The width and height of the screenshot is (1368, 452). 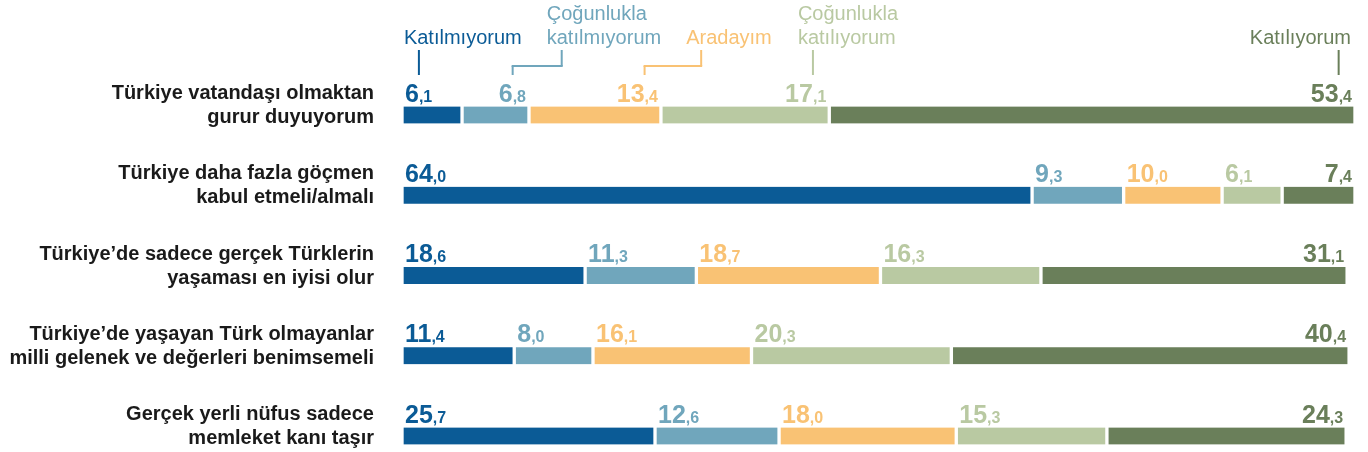 I want to click on y-tick-label: Gerçek yerli nüfus sadece memleket kanı taşır, so click(x=250, y=425).